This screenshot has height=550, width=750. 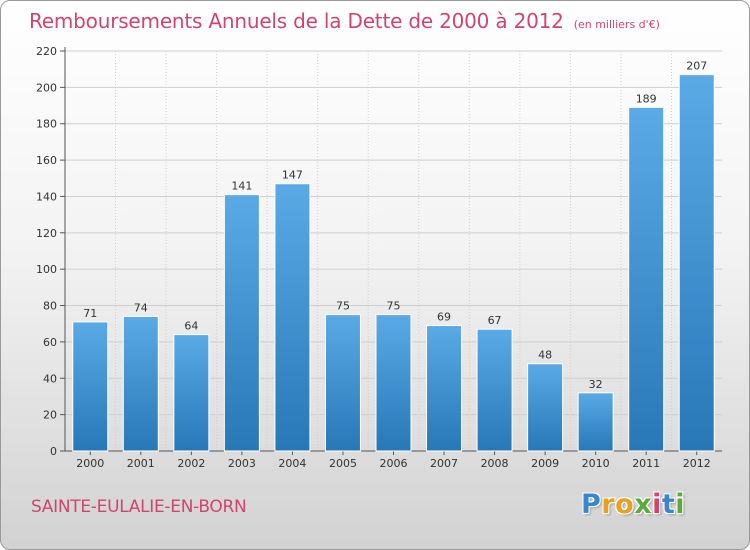 I want to click on data-label-2011: 189, so click(x=646, y=98).